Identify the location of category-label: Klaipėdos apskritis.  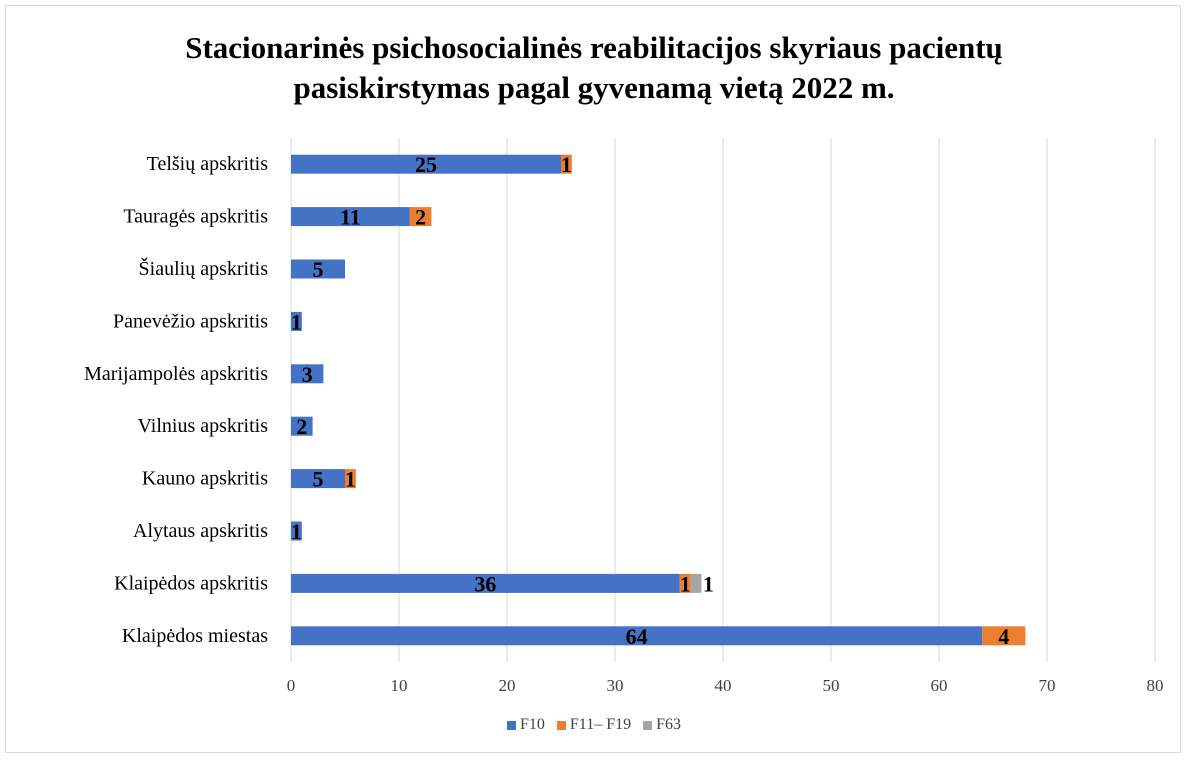
(191, 583).